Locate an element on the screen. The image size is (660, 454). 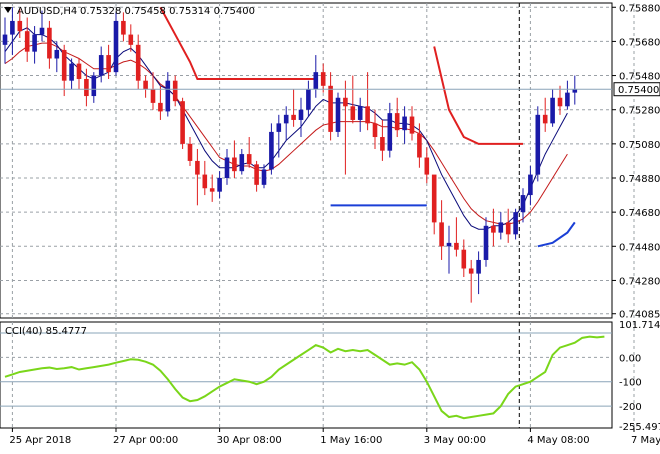
time-tick-label: 25 Apr 2018 is located at coordinates (40, 440).